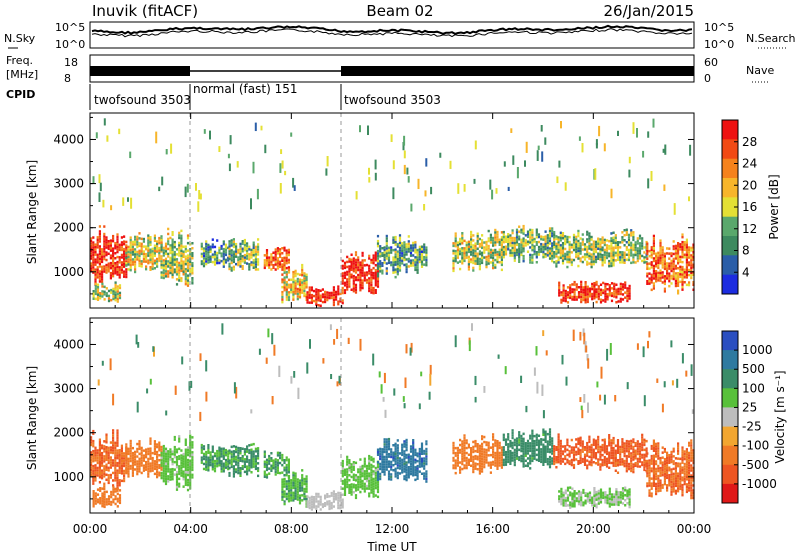  Describe the element at coordinates (757, 350) in the screenshot. I see `velocity-colorbar-tick-label: 1000` at that location.